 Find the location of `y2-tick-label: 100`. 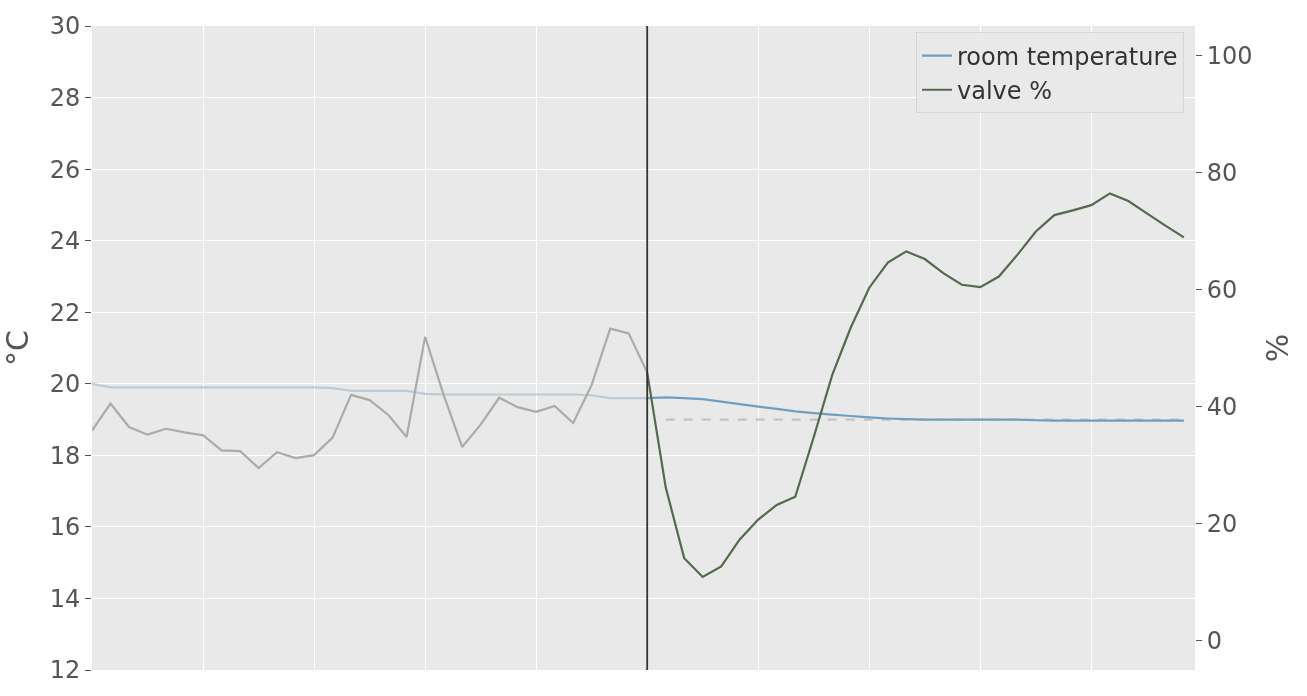

y2-tick-label: 100 is located at coordinates (1229, 55).